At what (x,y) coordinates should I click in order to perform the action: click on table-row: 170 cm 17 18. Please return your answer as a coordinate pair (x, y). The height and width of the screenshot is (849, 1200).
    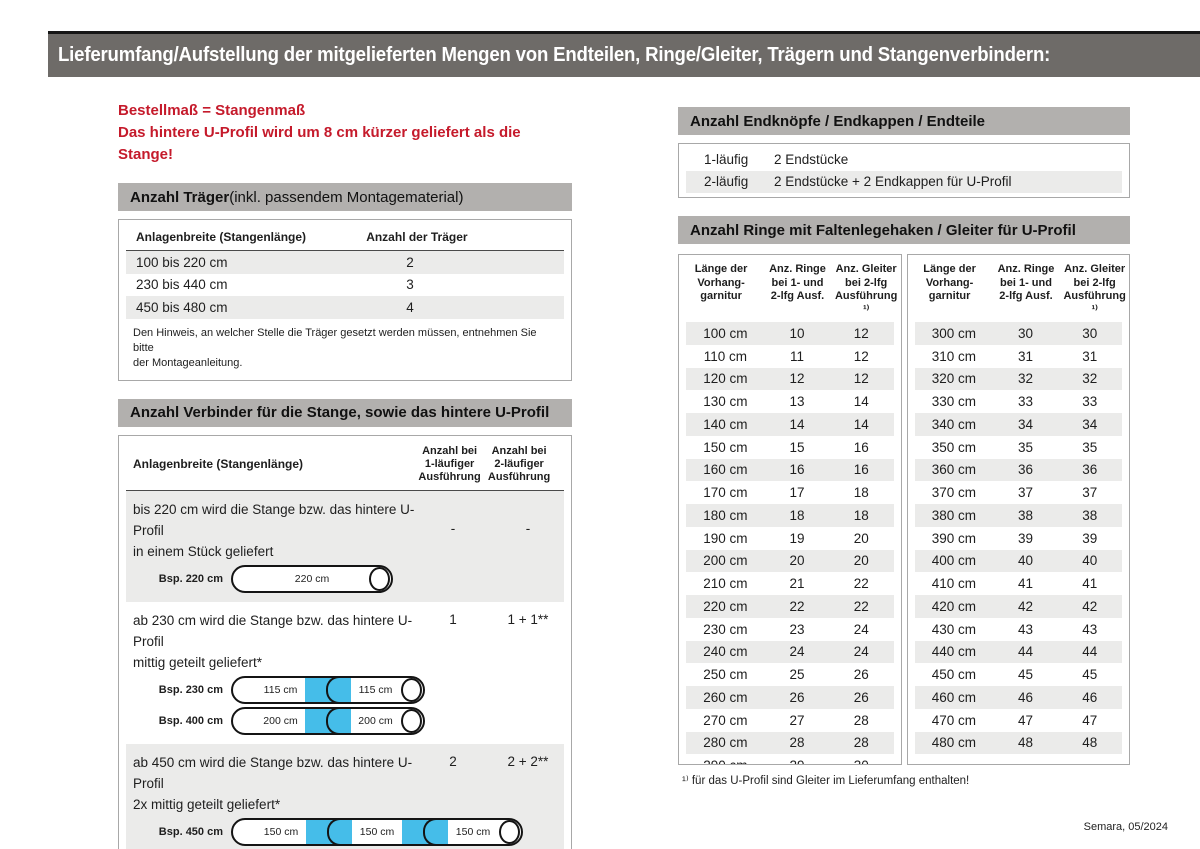
    Looking at the image, I should click on (790, 492).